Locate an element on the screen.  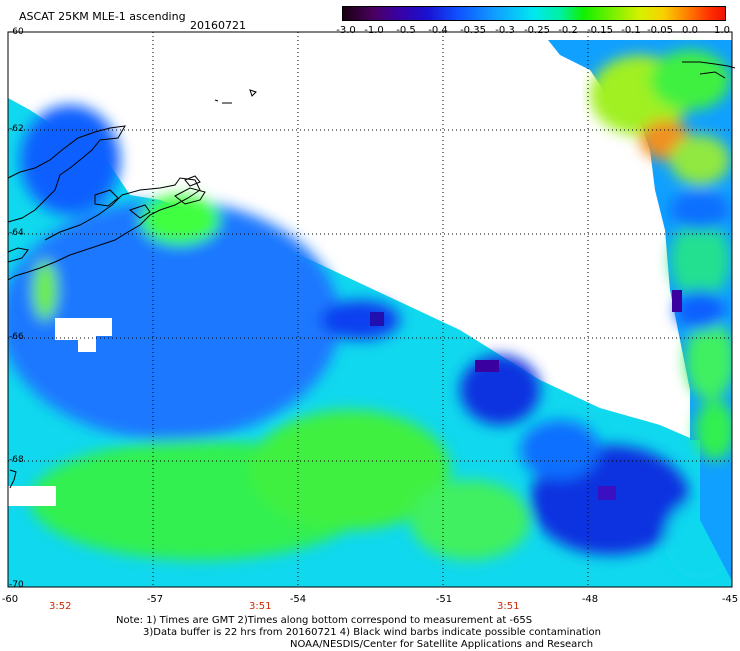
colorbar-tick: -0.4 is located at coordinates (438, 30).